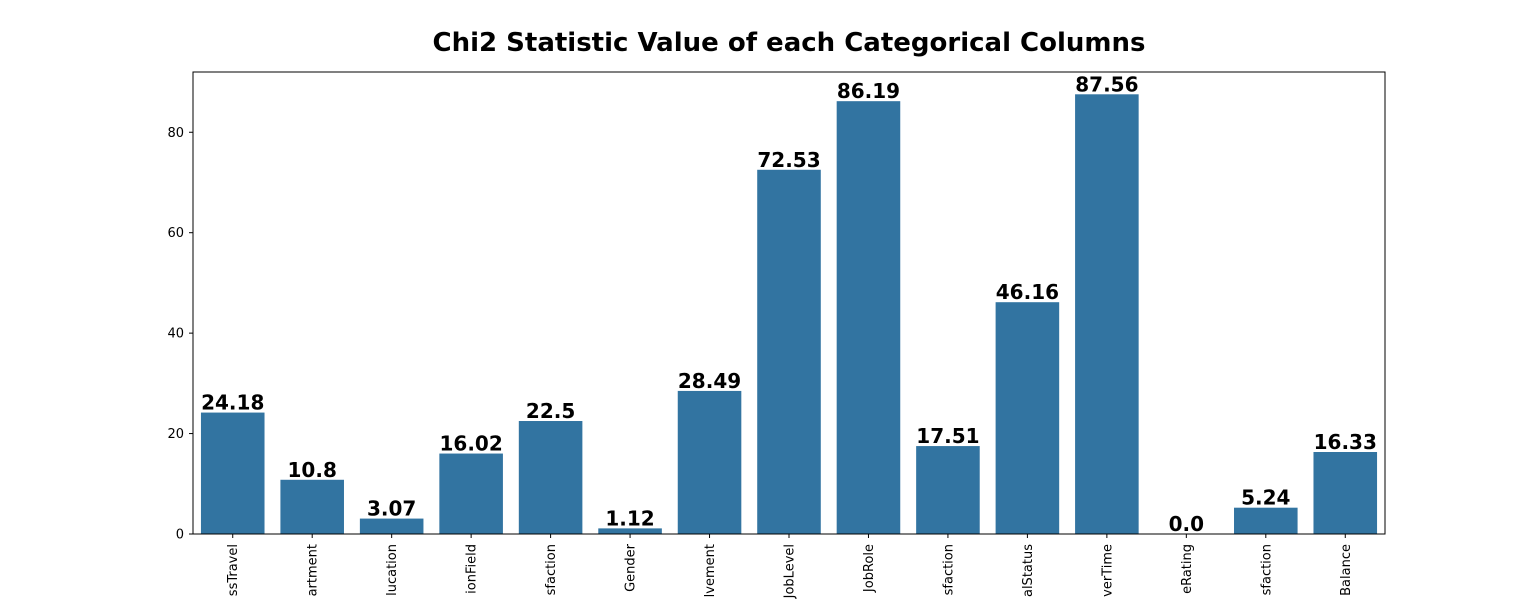 The width and height of the screenshot is (1539, 600). What do you see at coordinates (472, 569) in the screenshot?
I see `x-tick-label: ionField` at bounding box center [472, 569].